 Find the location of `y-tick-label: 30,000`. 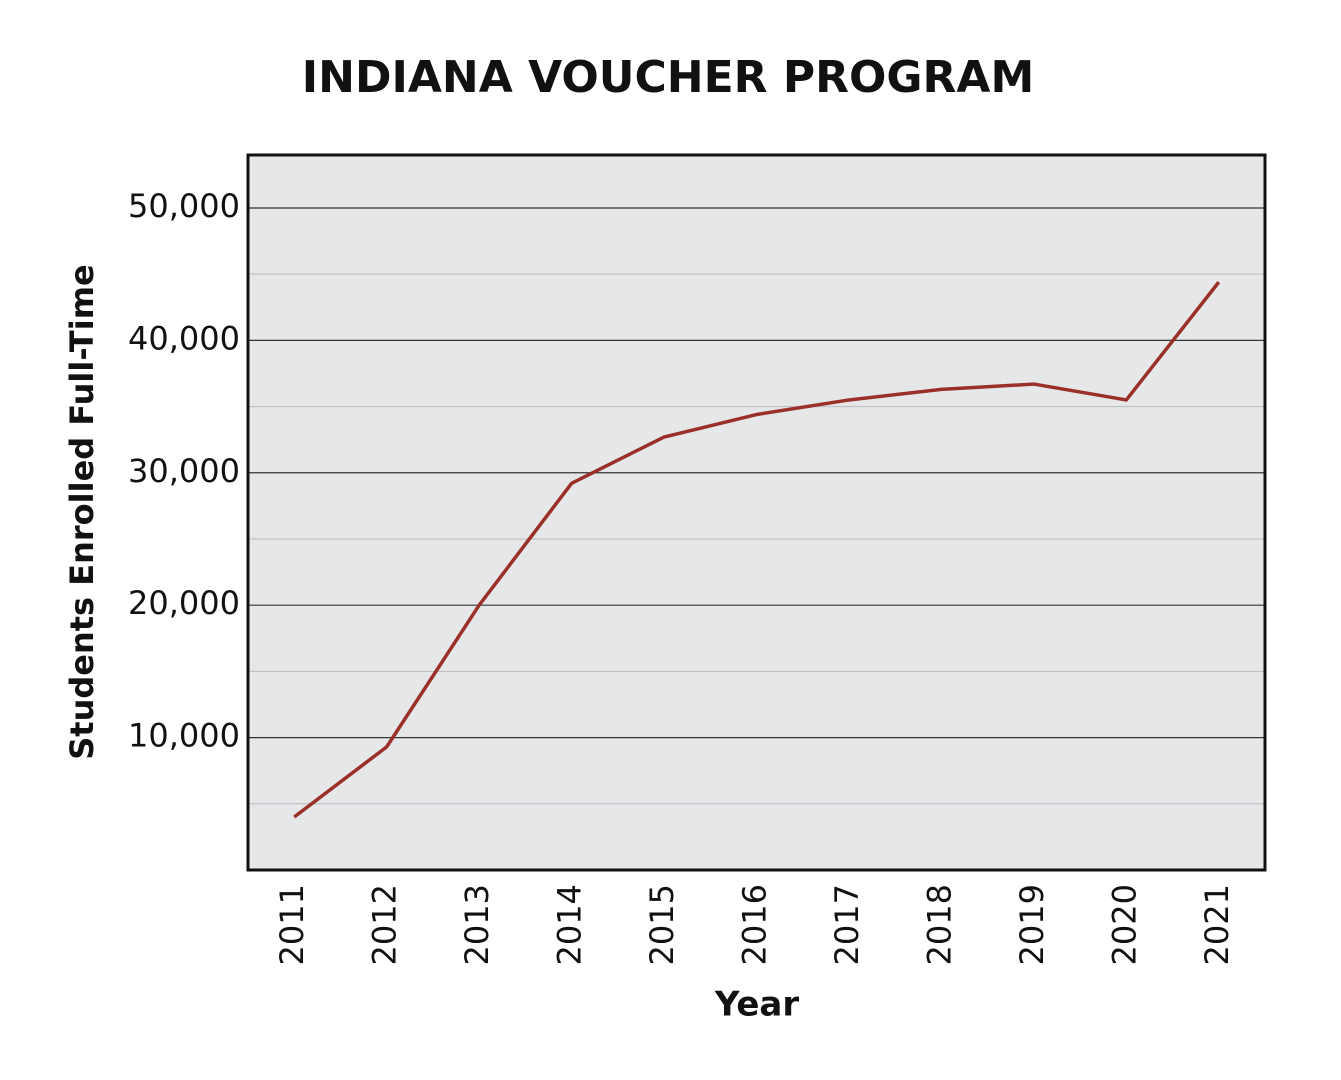

y-tick-label: 30,000 is located at coordinates (184, 471).